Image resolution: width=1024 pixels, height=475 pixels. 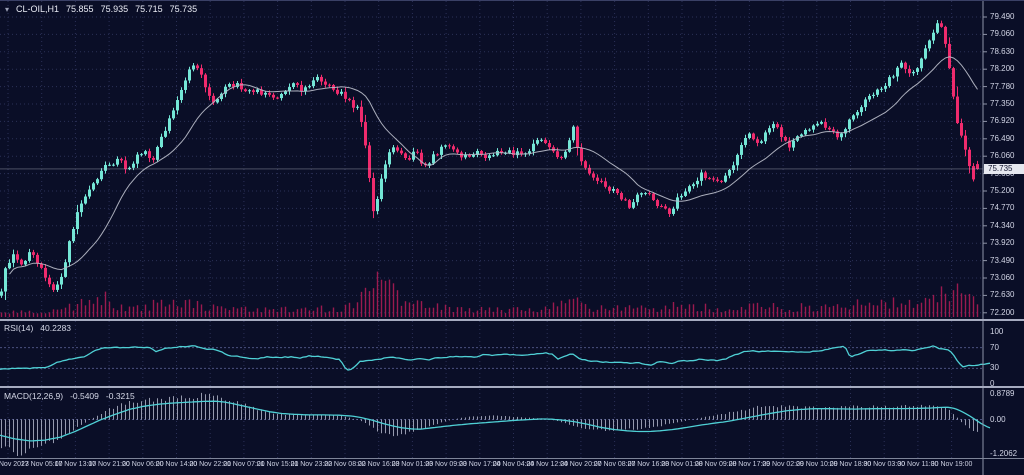 What do you see at coordinates (547, 464) in the screenshot?
I see `time-axis-label: 24 Nov 12:00` at bounding box center [547, 464].